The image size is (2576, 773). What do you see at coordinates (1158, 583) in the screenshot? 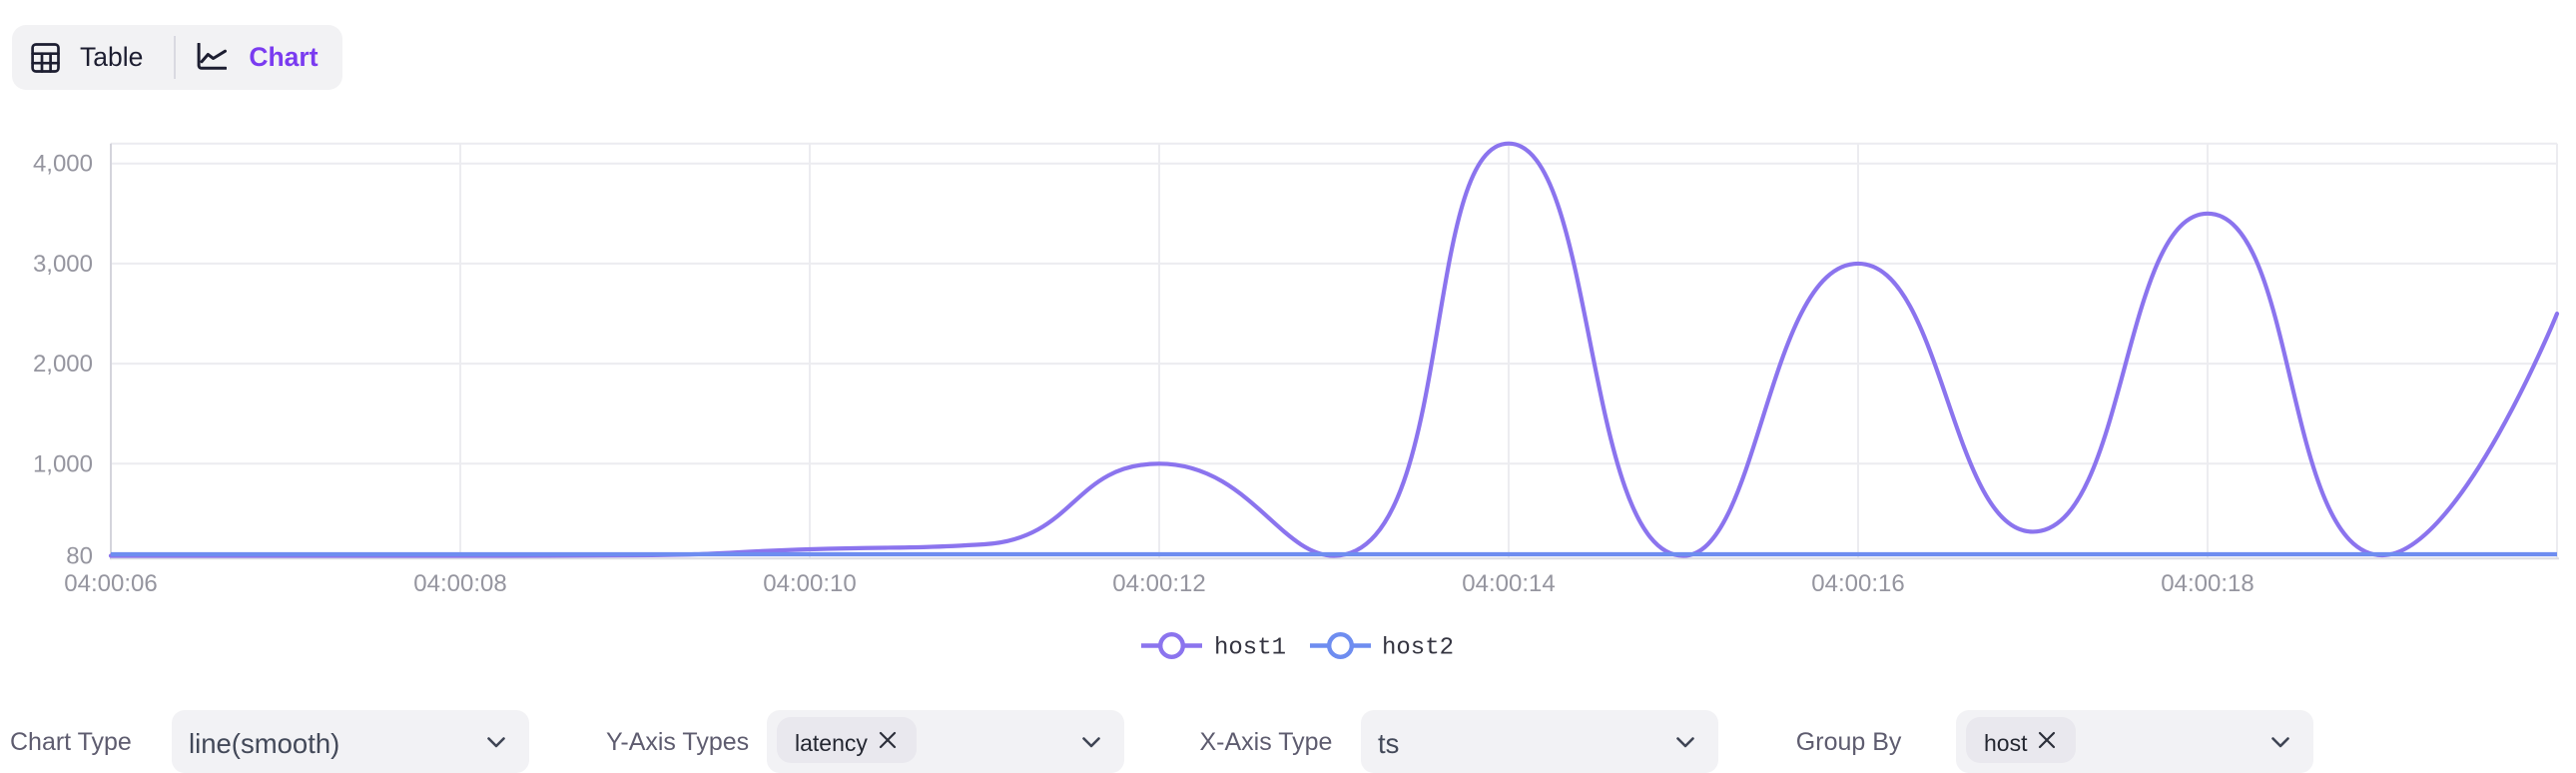
I see `svg-text: 04:00:12` at bounding box center [1158, 583].